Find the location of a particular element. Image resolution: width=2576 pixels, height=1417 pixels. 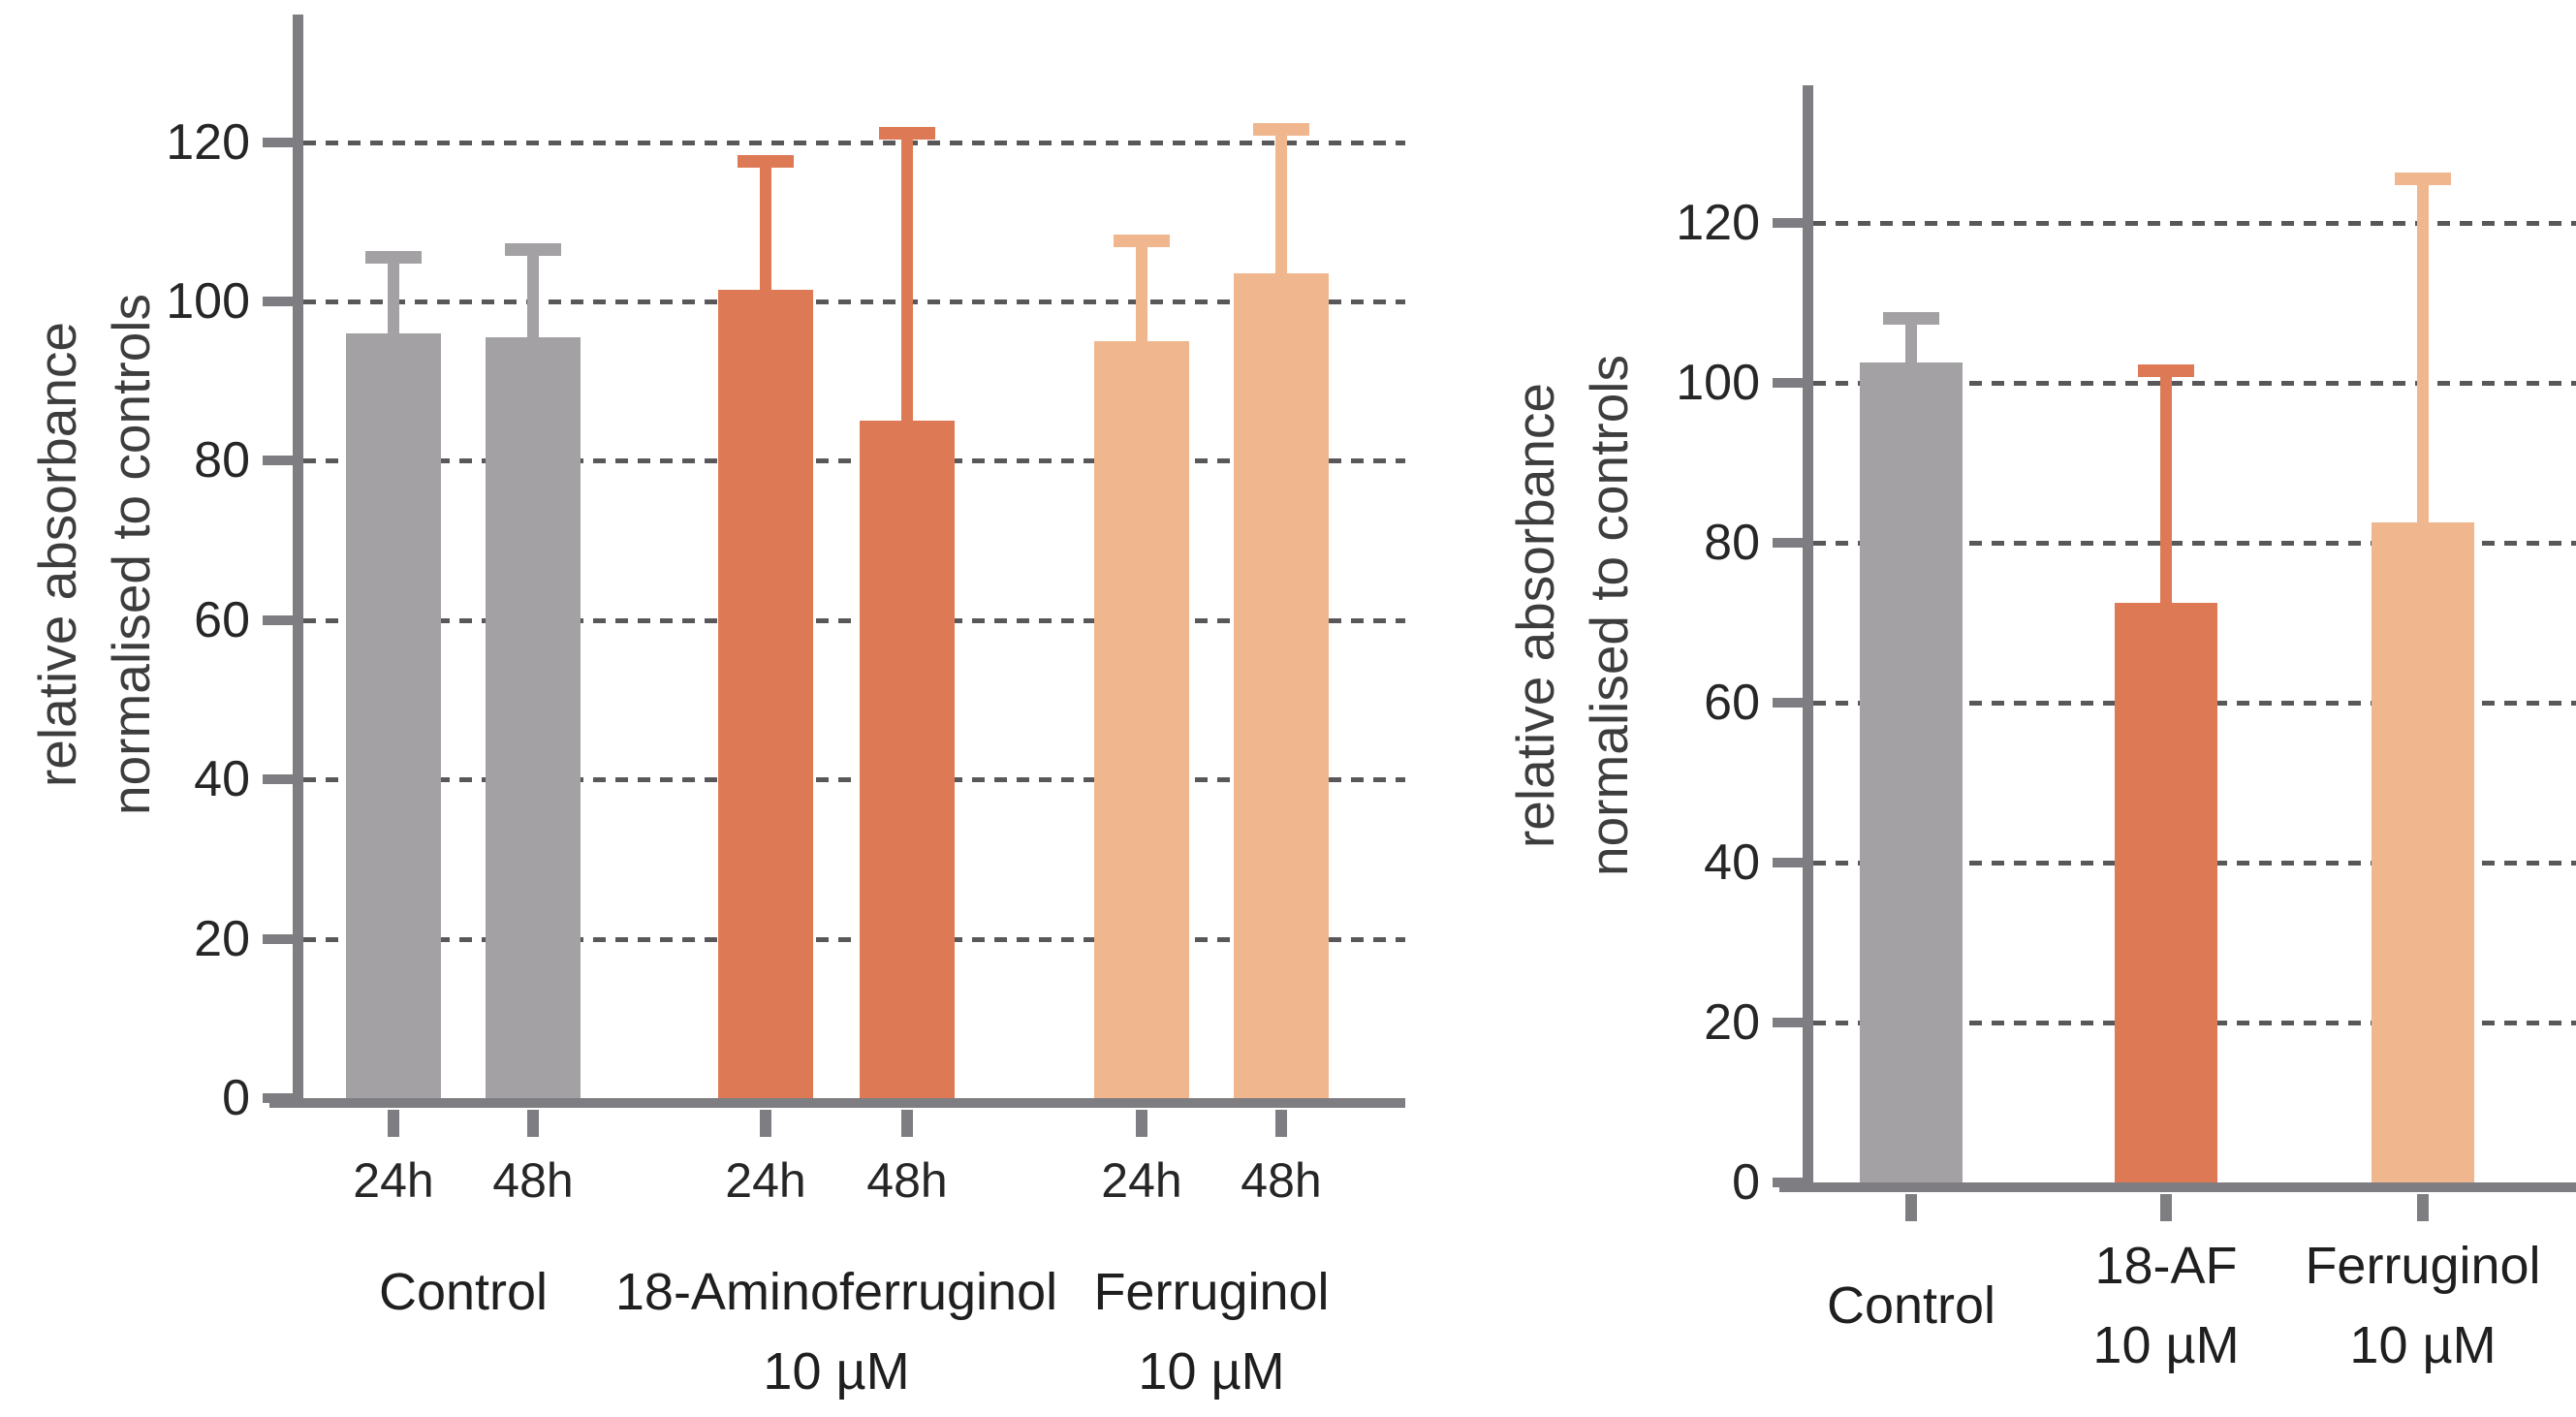

group-label-line: 18-AF is located at coordinates (2166, 1266).